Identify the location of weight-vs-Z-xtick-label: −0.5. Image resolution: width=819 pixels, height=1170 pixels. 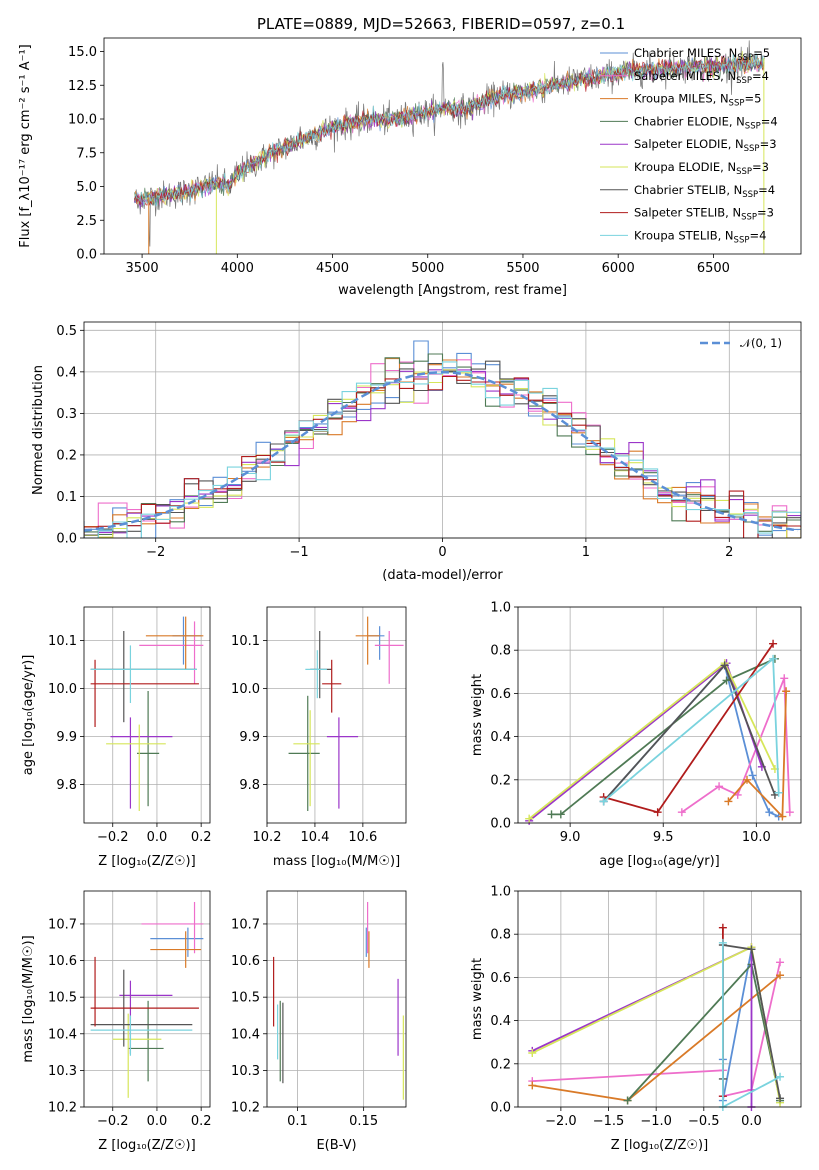
(704, 1121).